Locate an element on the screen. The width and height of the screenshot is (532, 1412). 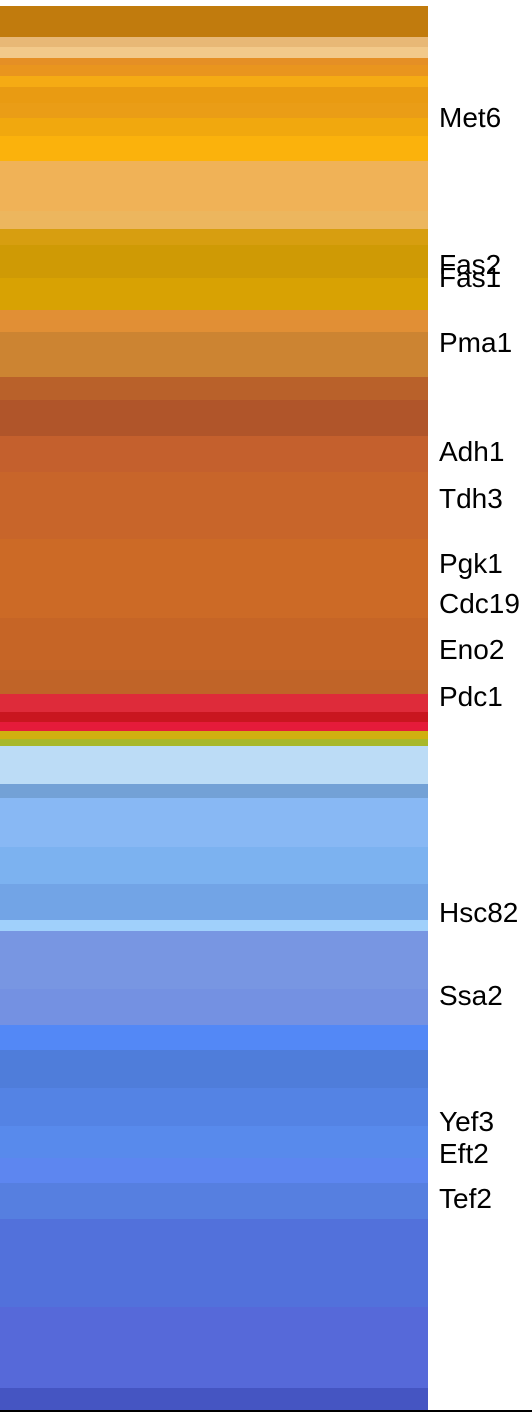
gene-label-pgk1: Pgk1 is located at coordinates (471, 563).